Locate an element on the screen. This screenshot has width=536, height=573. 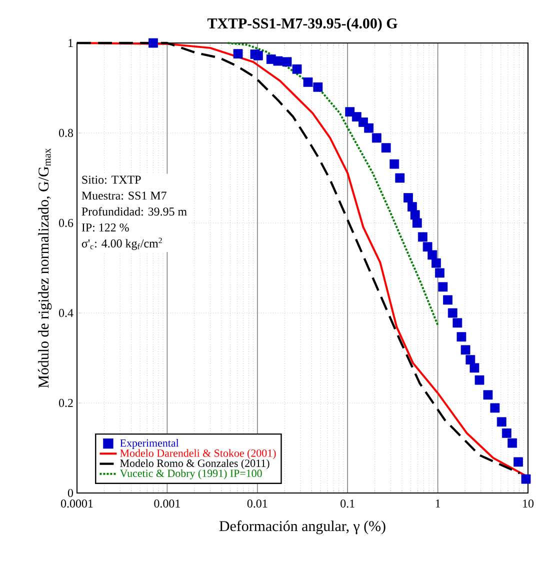
x-tick-label: 0.001 is located at coordinates (167, 504).